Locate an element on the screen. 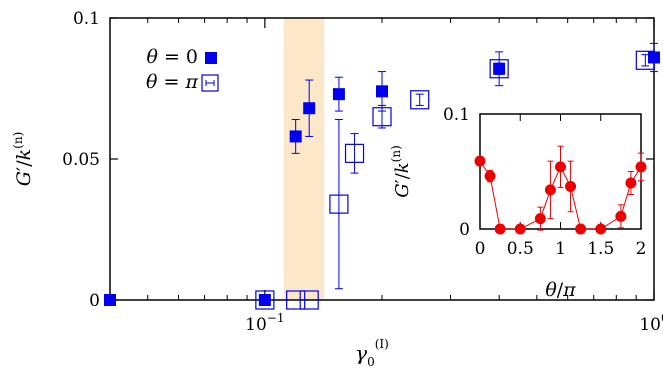 Image resolution: width=663 pixels, height=370 pixels. y-tick-label: 0.1 is located at coordinates (86, 19).